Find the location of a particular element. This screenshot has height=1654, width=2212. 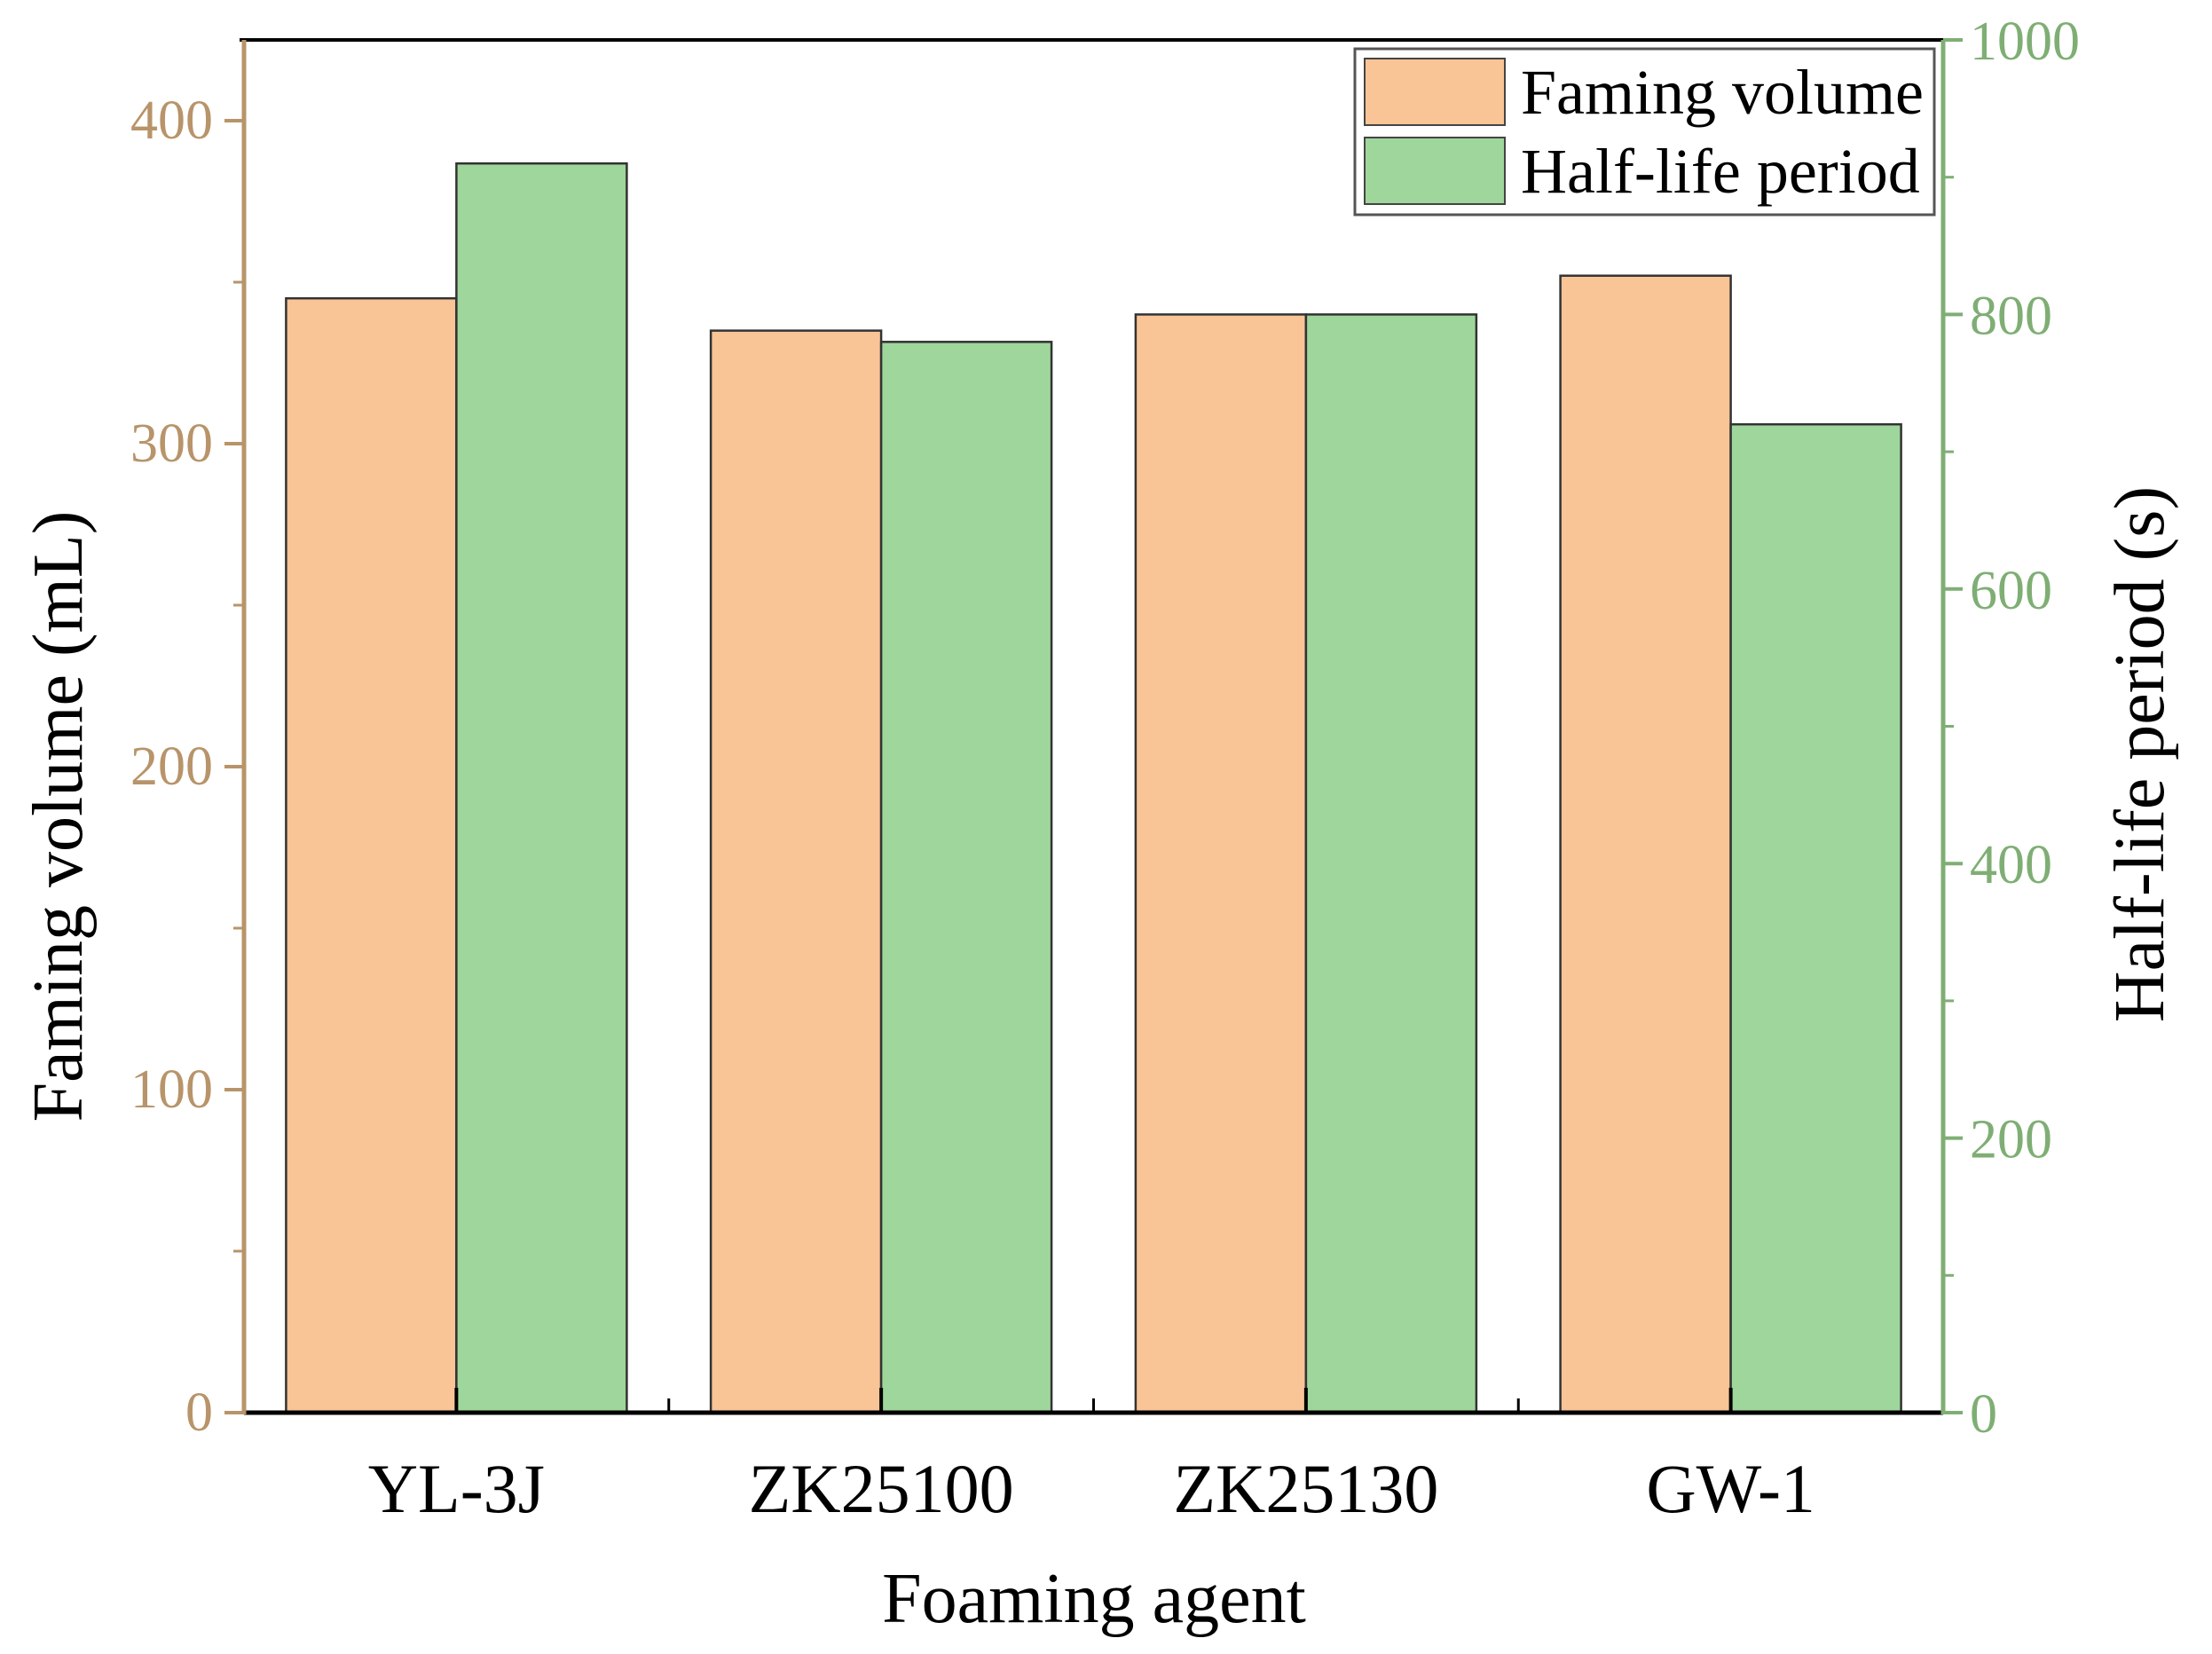

y-right-tick-label: 600 is located at coordinates (2011, 591).